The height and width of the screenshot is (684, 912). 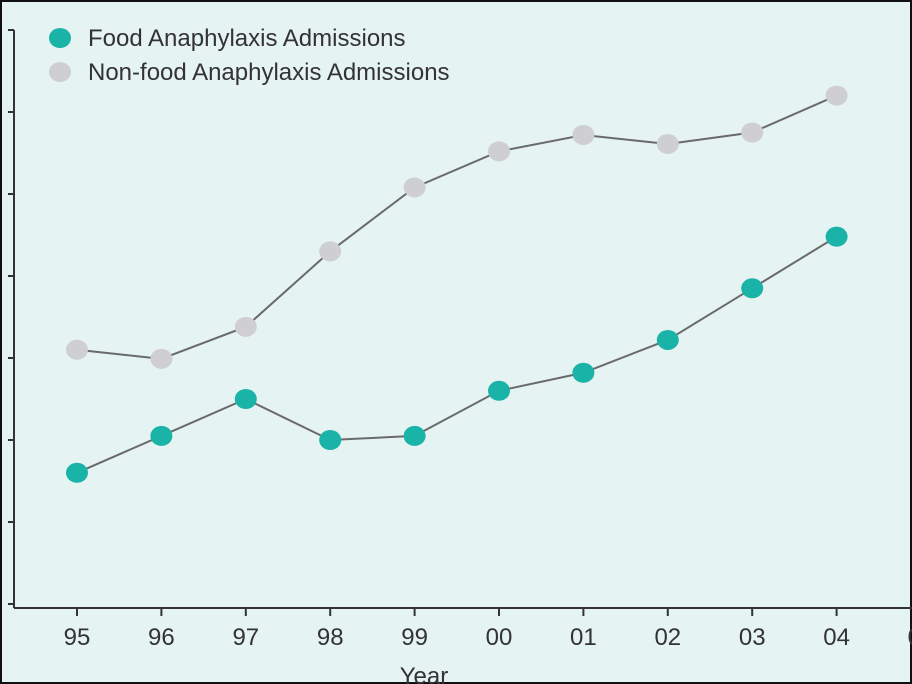 I want to click on x-tick-label-96: 96, so click(x=161, y=637).